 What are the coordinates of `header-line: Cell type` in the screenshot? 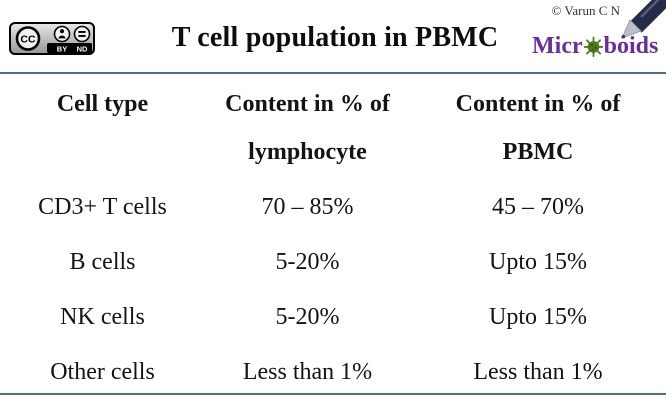 It's located at (102, 104).